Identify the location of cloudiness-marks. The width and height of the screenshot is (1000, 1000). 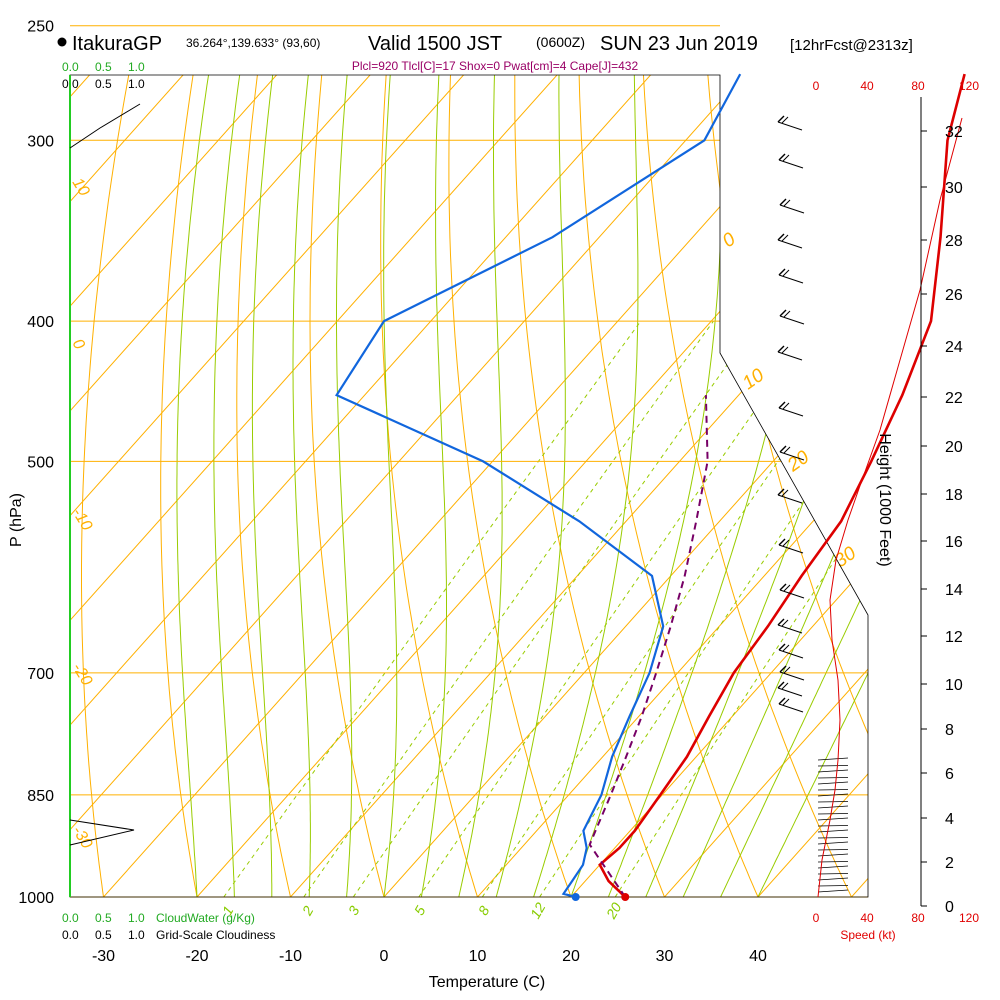
(105, 474).